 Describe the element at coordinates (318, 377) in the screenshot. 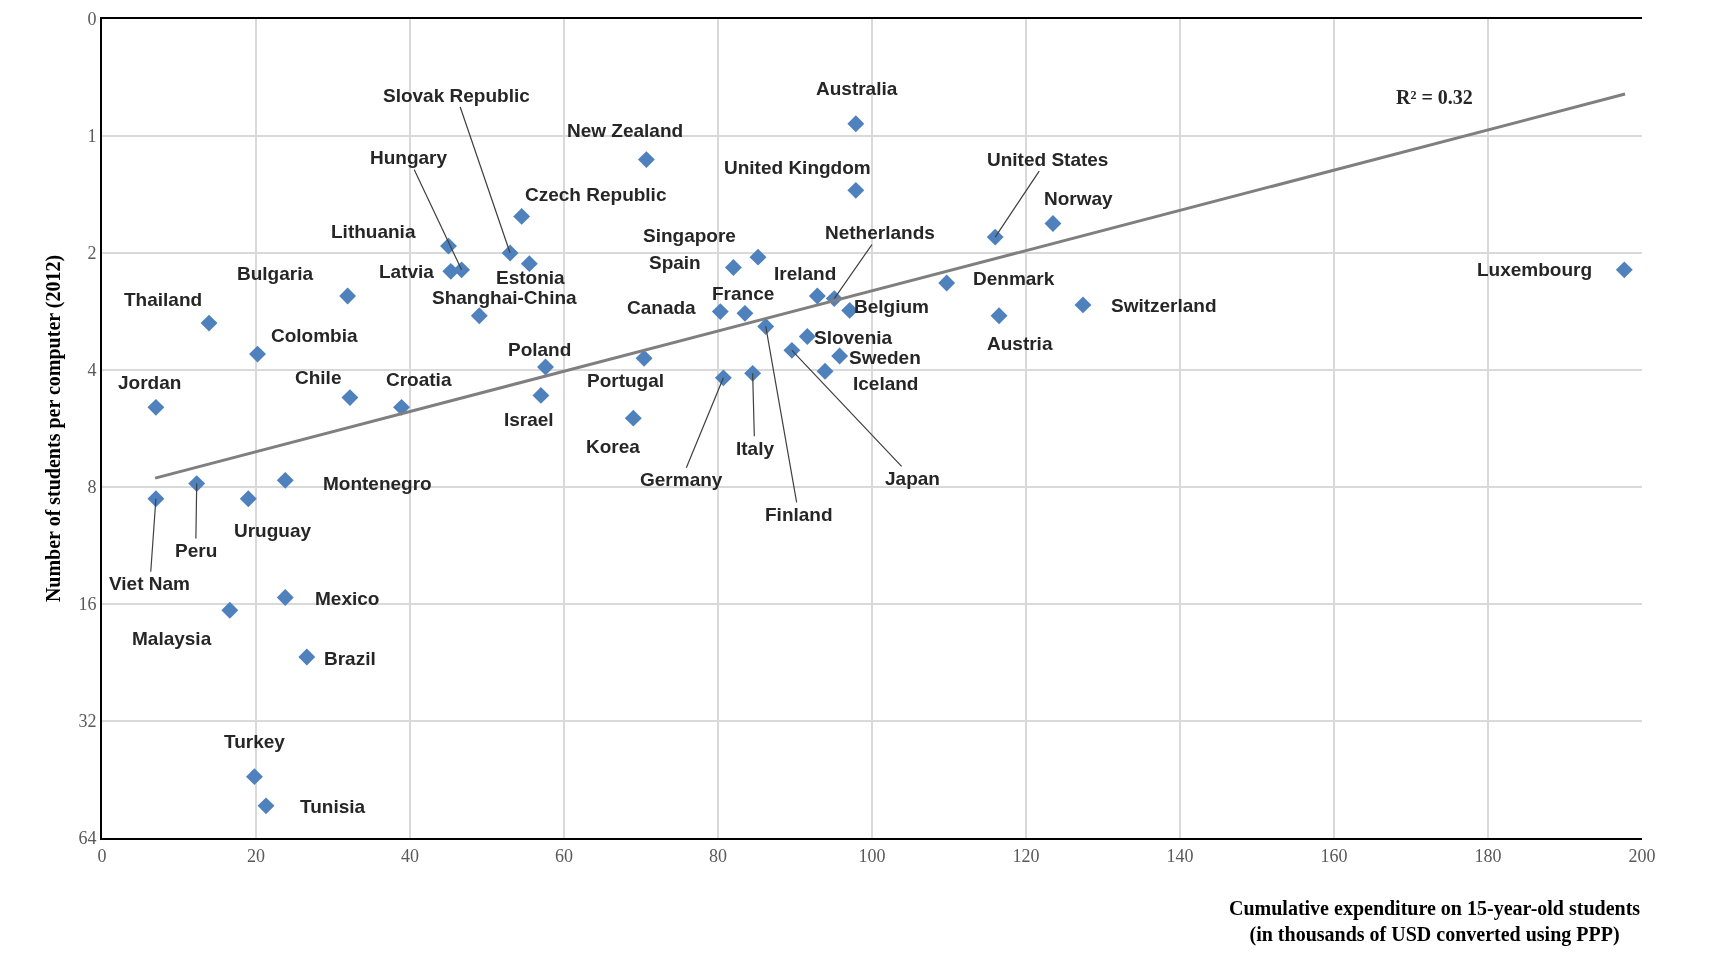

I see `annotation: Chile` at that location.